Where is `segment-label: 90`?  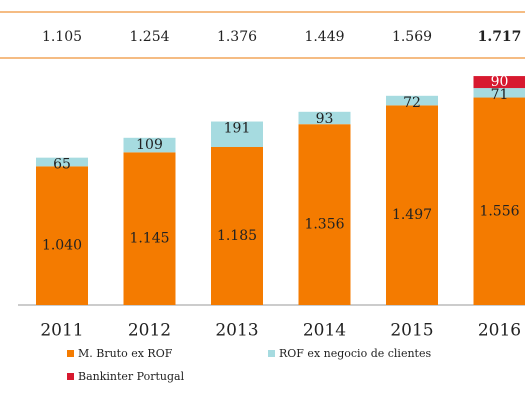
segment-label: 90 is located at coordinates (500, 82).